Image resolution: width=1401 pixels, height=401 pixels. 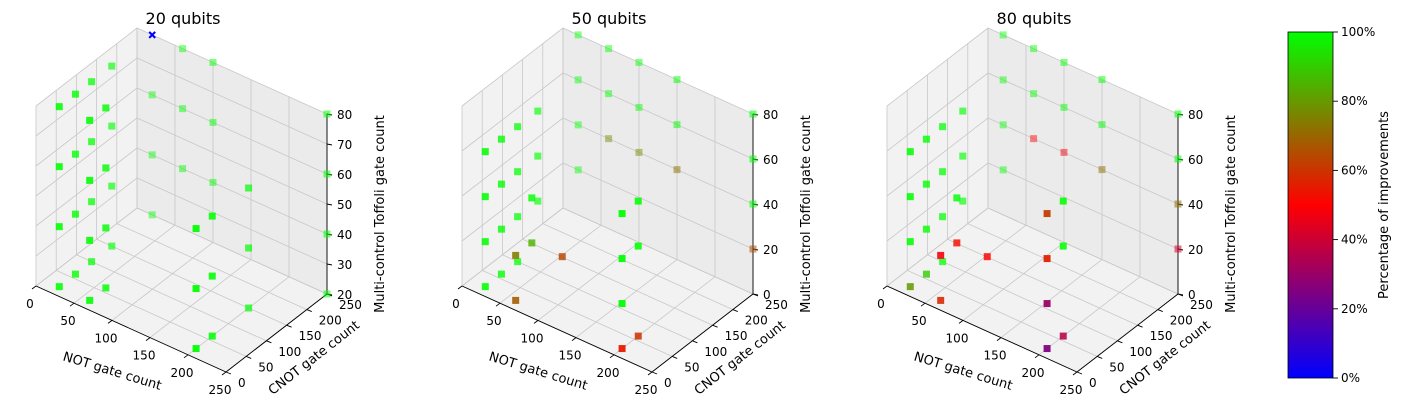 What do you see at coordinates (182, 373) in the screenshot?
I see `x-tick-label: 200` at bounding box center [182, 373].